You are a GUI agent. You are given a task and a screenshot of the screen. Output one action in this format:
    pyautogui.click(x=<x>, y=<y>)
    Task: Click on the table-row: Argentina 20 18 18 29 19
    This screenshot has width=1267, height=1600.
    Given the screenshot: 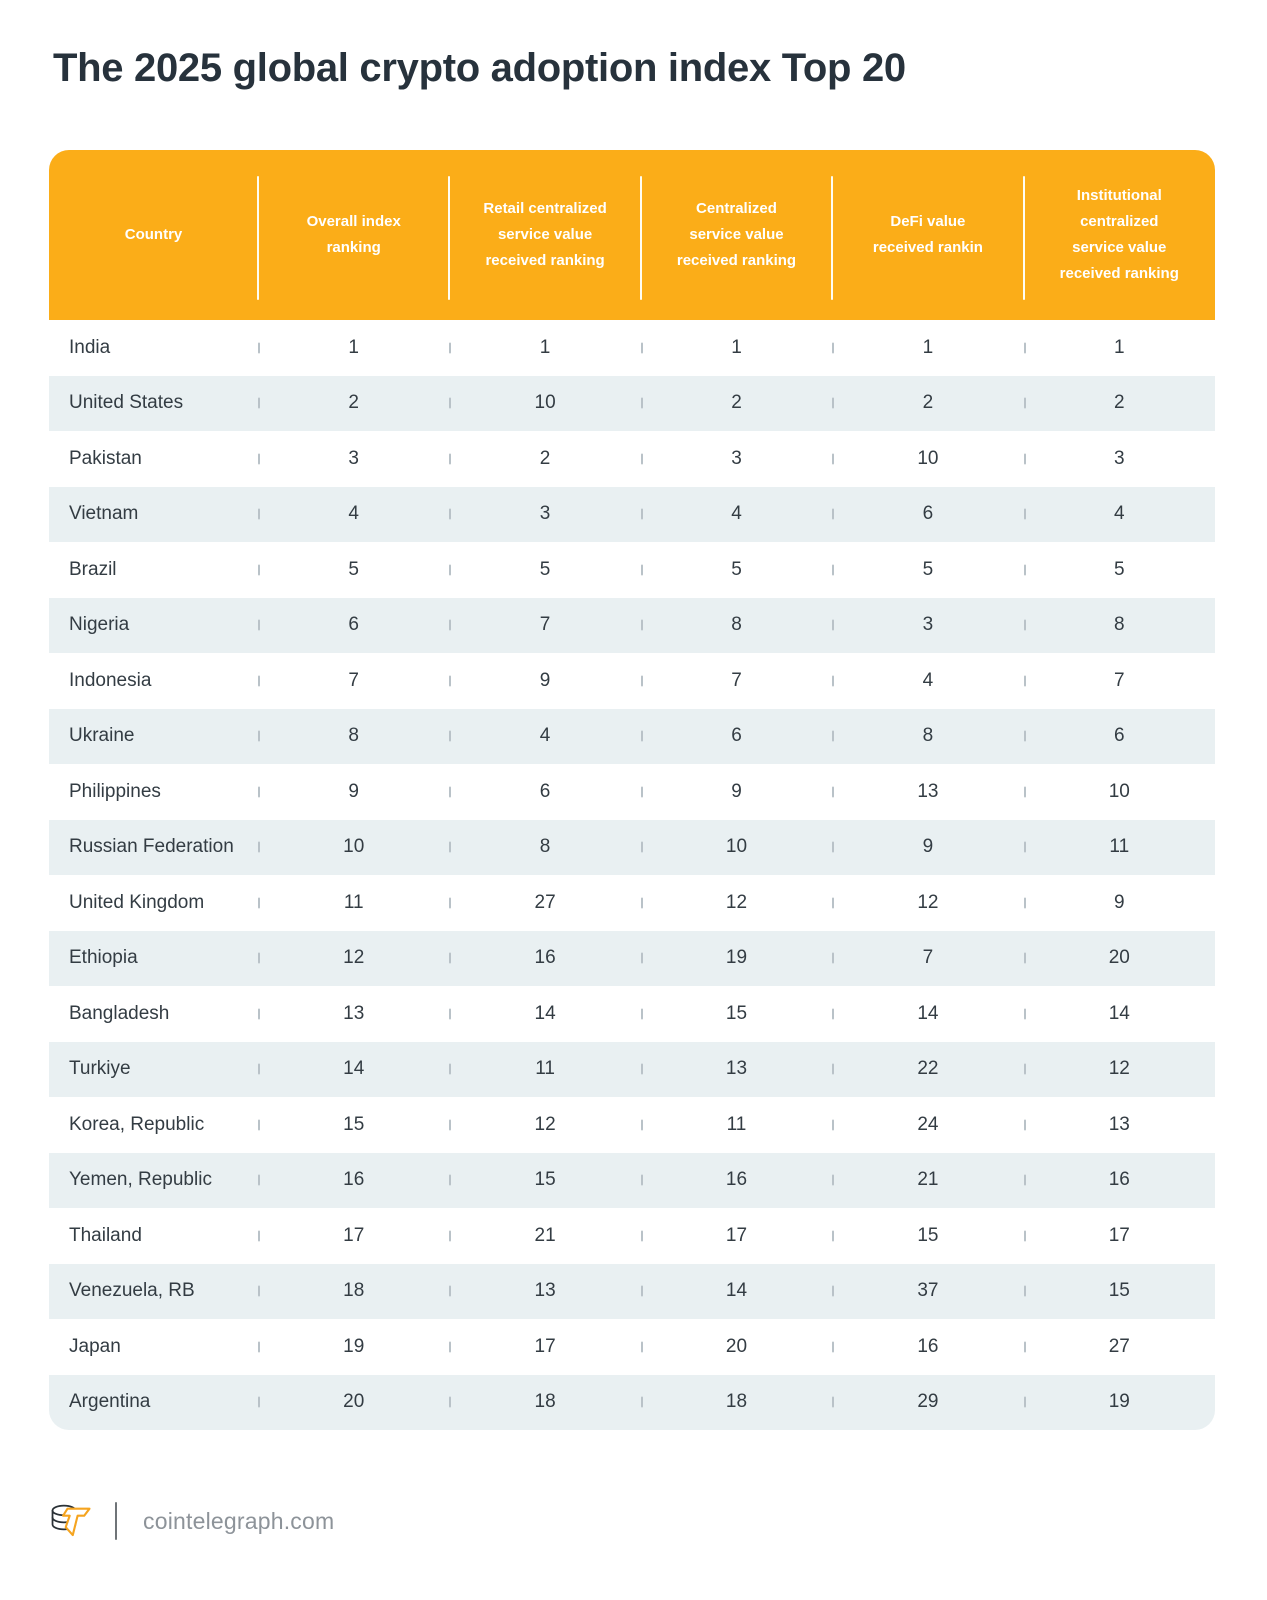 What is the action you would take?
    pyautogui.click(x=632, y=1402)
    